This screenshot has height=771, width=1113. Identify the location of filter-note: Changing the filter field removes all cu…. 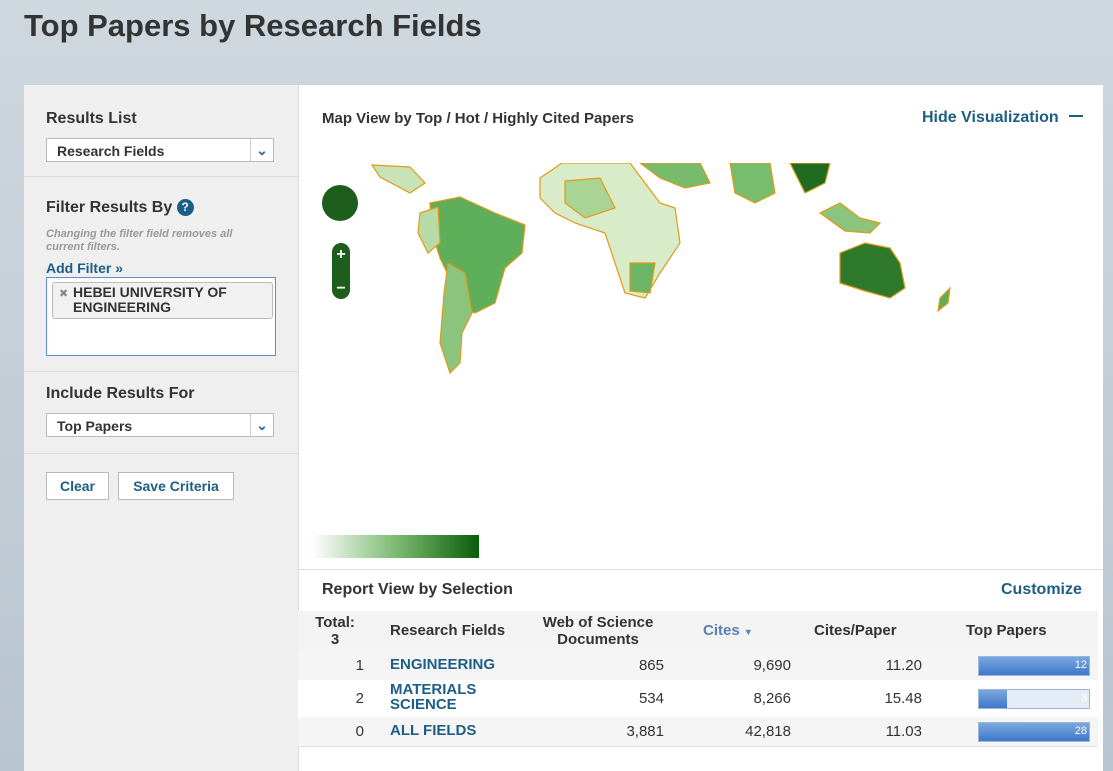
(139, 240).